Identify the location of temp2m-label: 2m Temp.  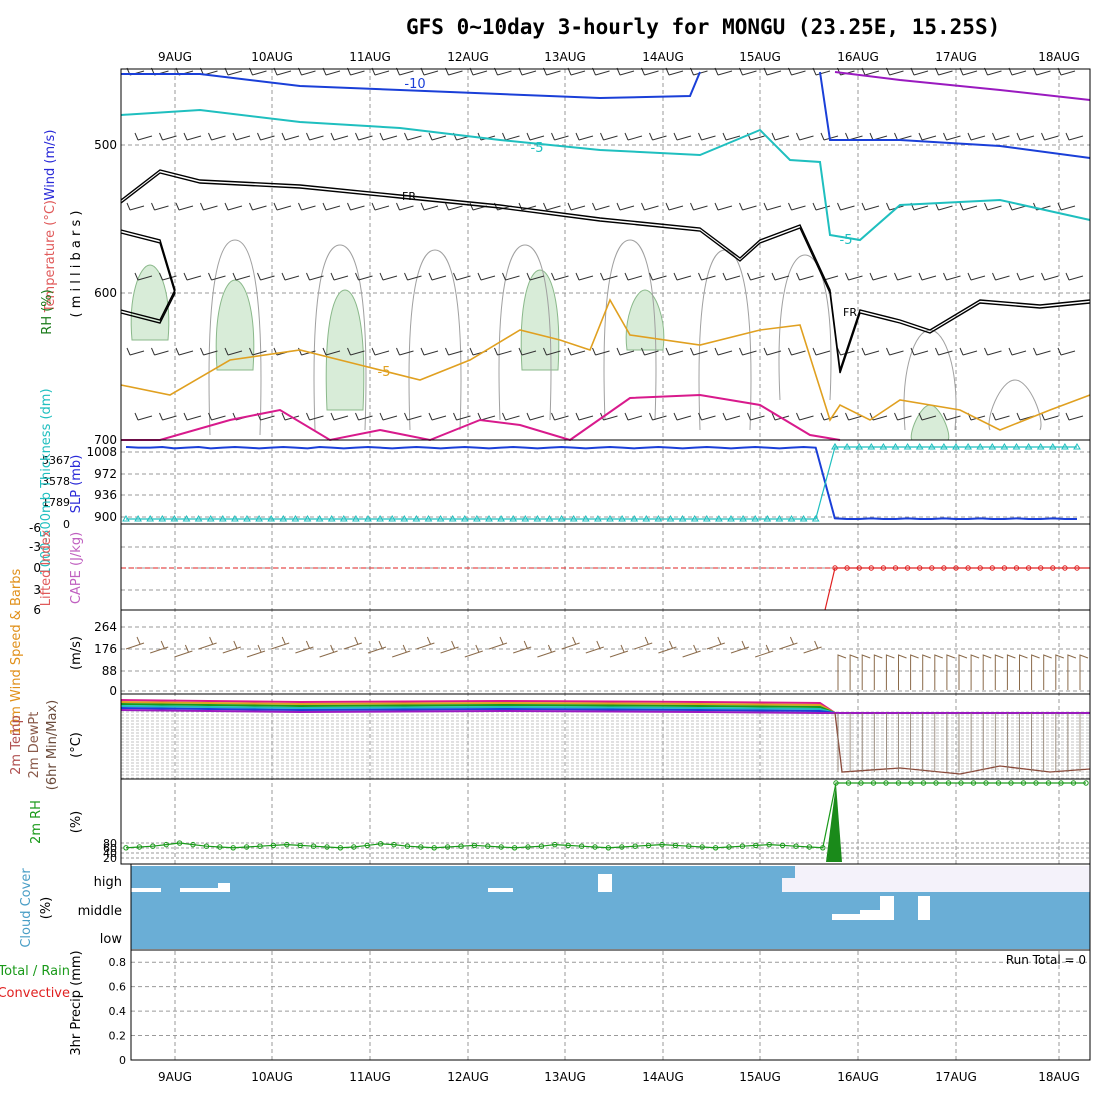
(16, 745).